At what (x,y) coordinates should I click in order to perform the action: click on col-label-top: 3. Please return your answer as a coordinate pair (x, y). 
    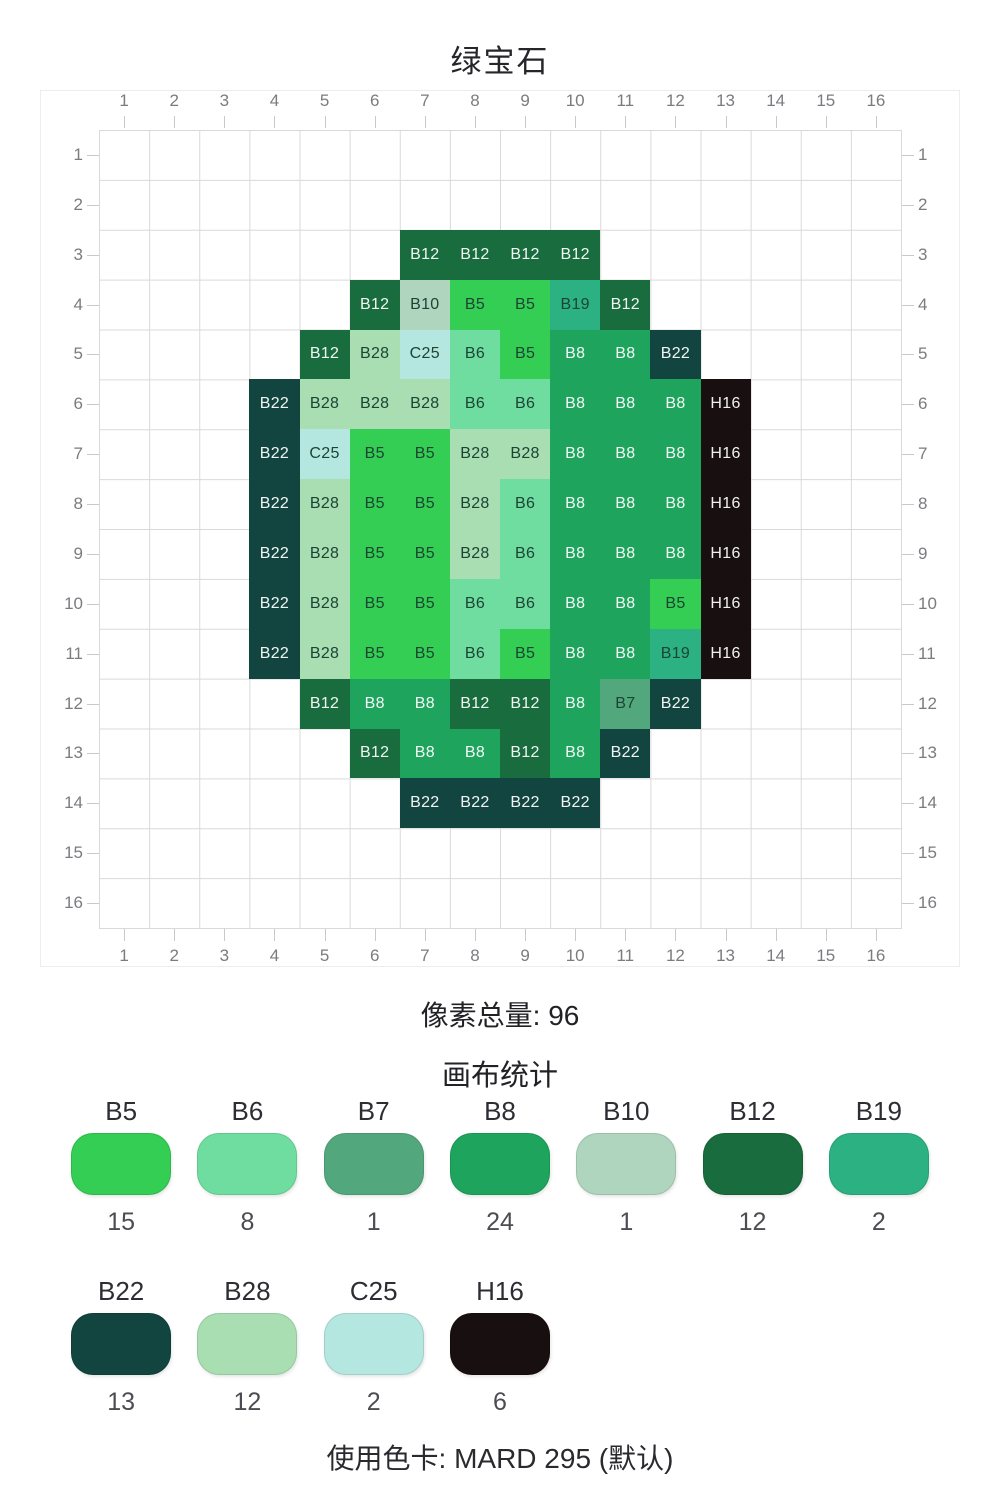
    Looking at the image, I should click on (224, 100).